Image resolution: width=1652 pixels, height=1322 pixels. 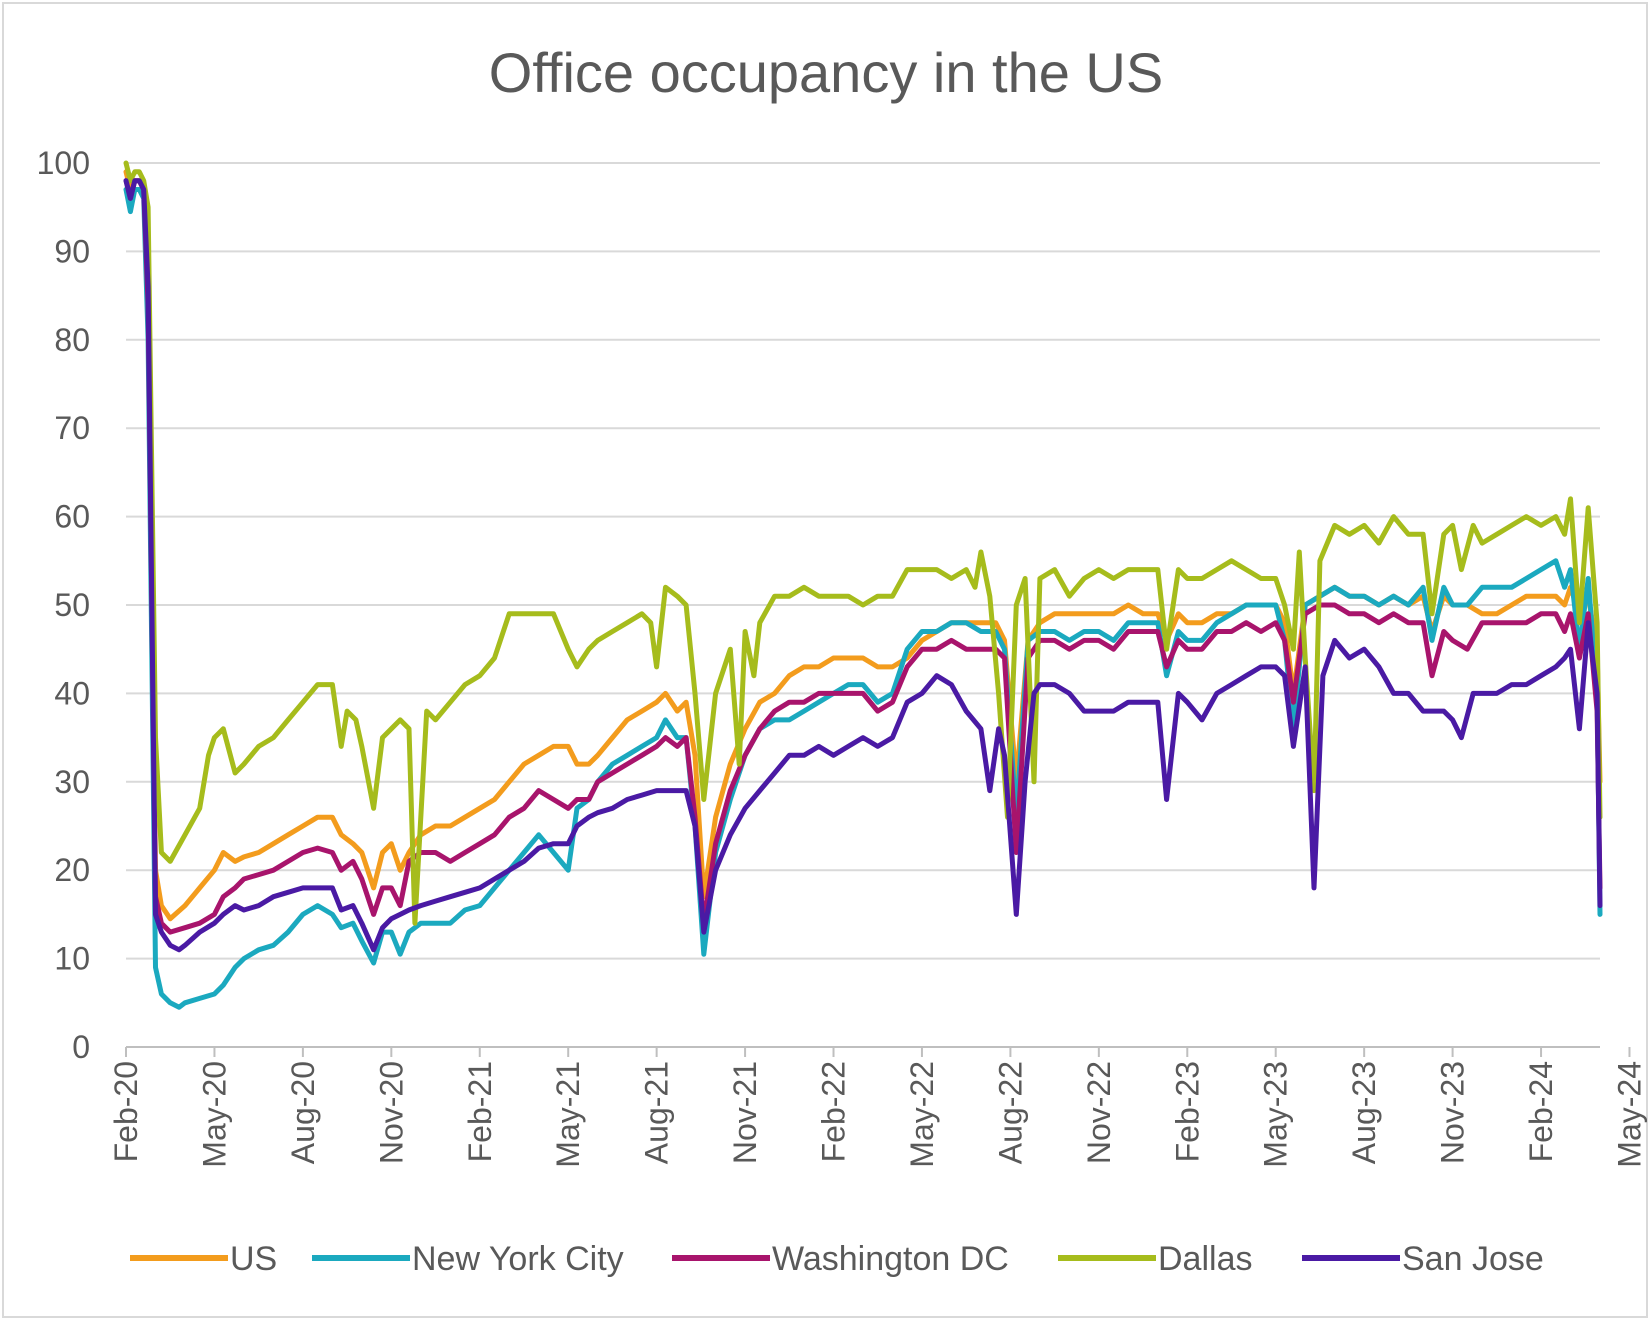 What do you see at coordinates (1453, 1112) in the screenshot?
I see `x-tick-label: Nov-23` at bounding box center [1453, 1112].